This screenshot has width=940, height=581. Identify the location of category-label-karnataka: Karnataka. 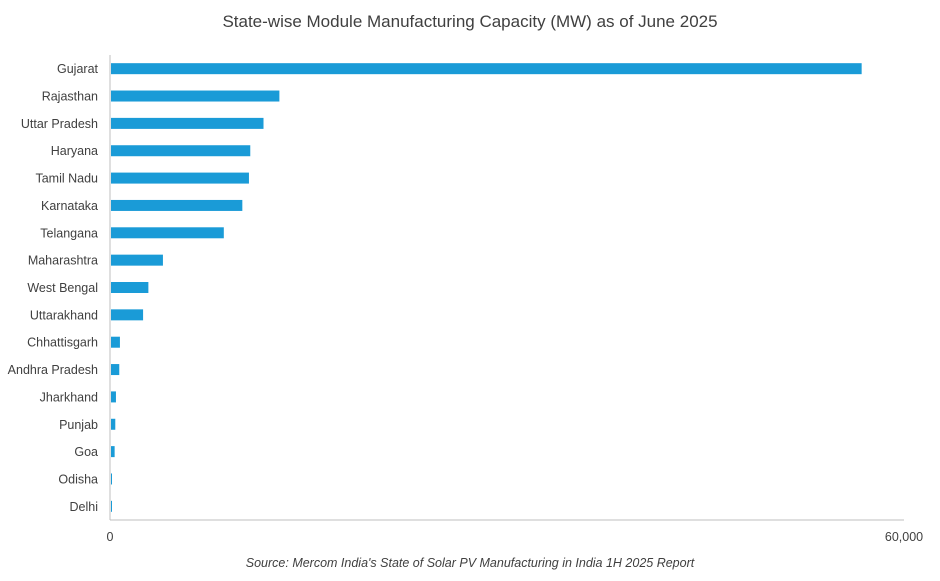
(69, 206).